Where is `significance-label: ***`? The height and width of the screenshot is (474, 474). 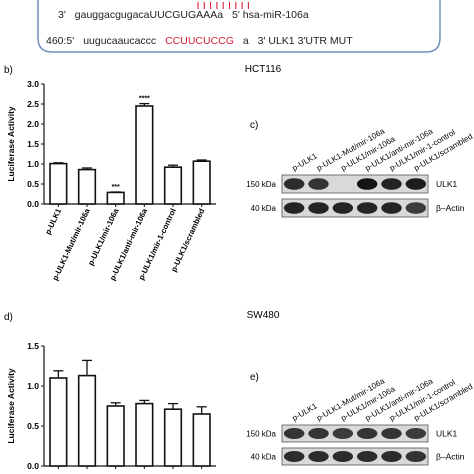 significance-label: *** is located at coordinates (116, 187).